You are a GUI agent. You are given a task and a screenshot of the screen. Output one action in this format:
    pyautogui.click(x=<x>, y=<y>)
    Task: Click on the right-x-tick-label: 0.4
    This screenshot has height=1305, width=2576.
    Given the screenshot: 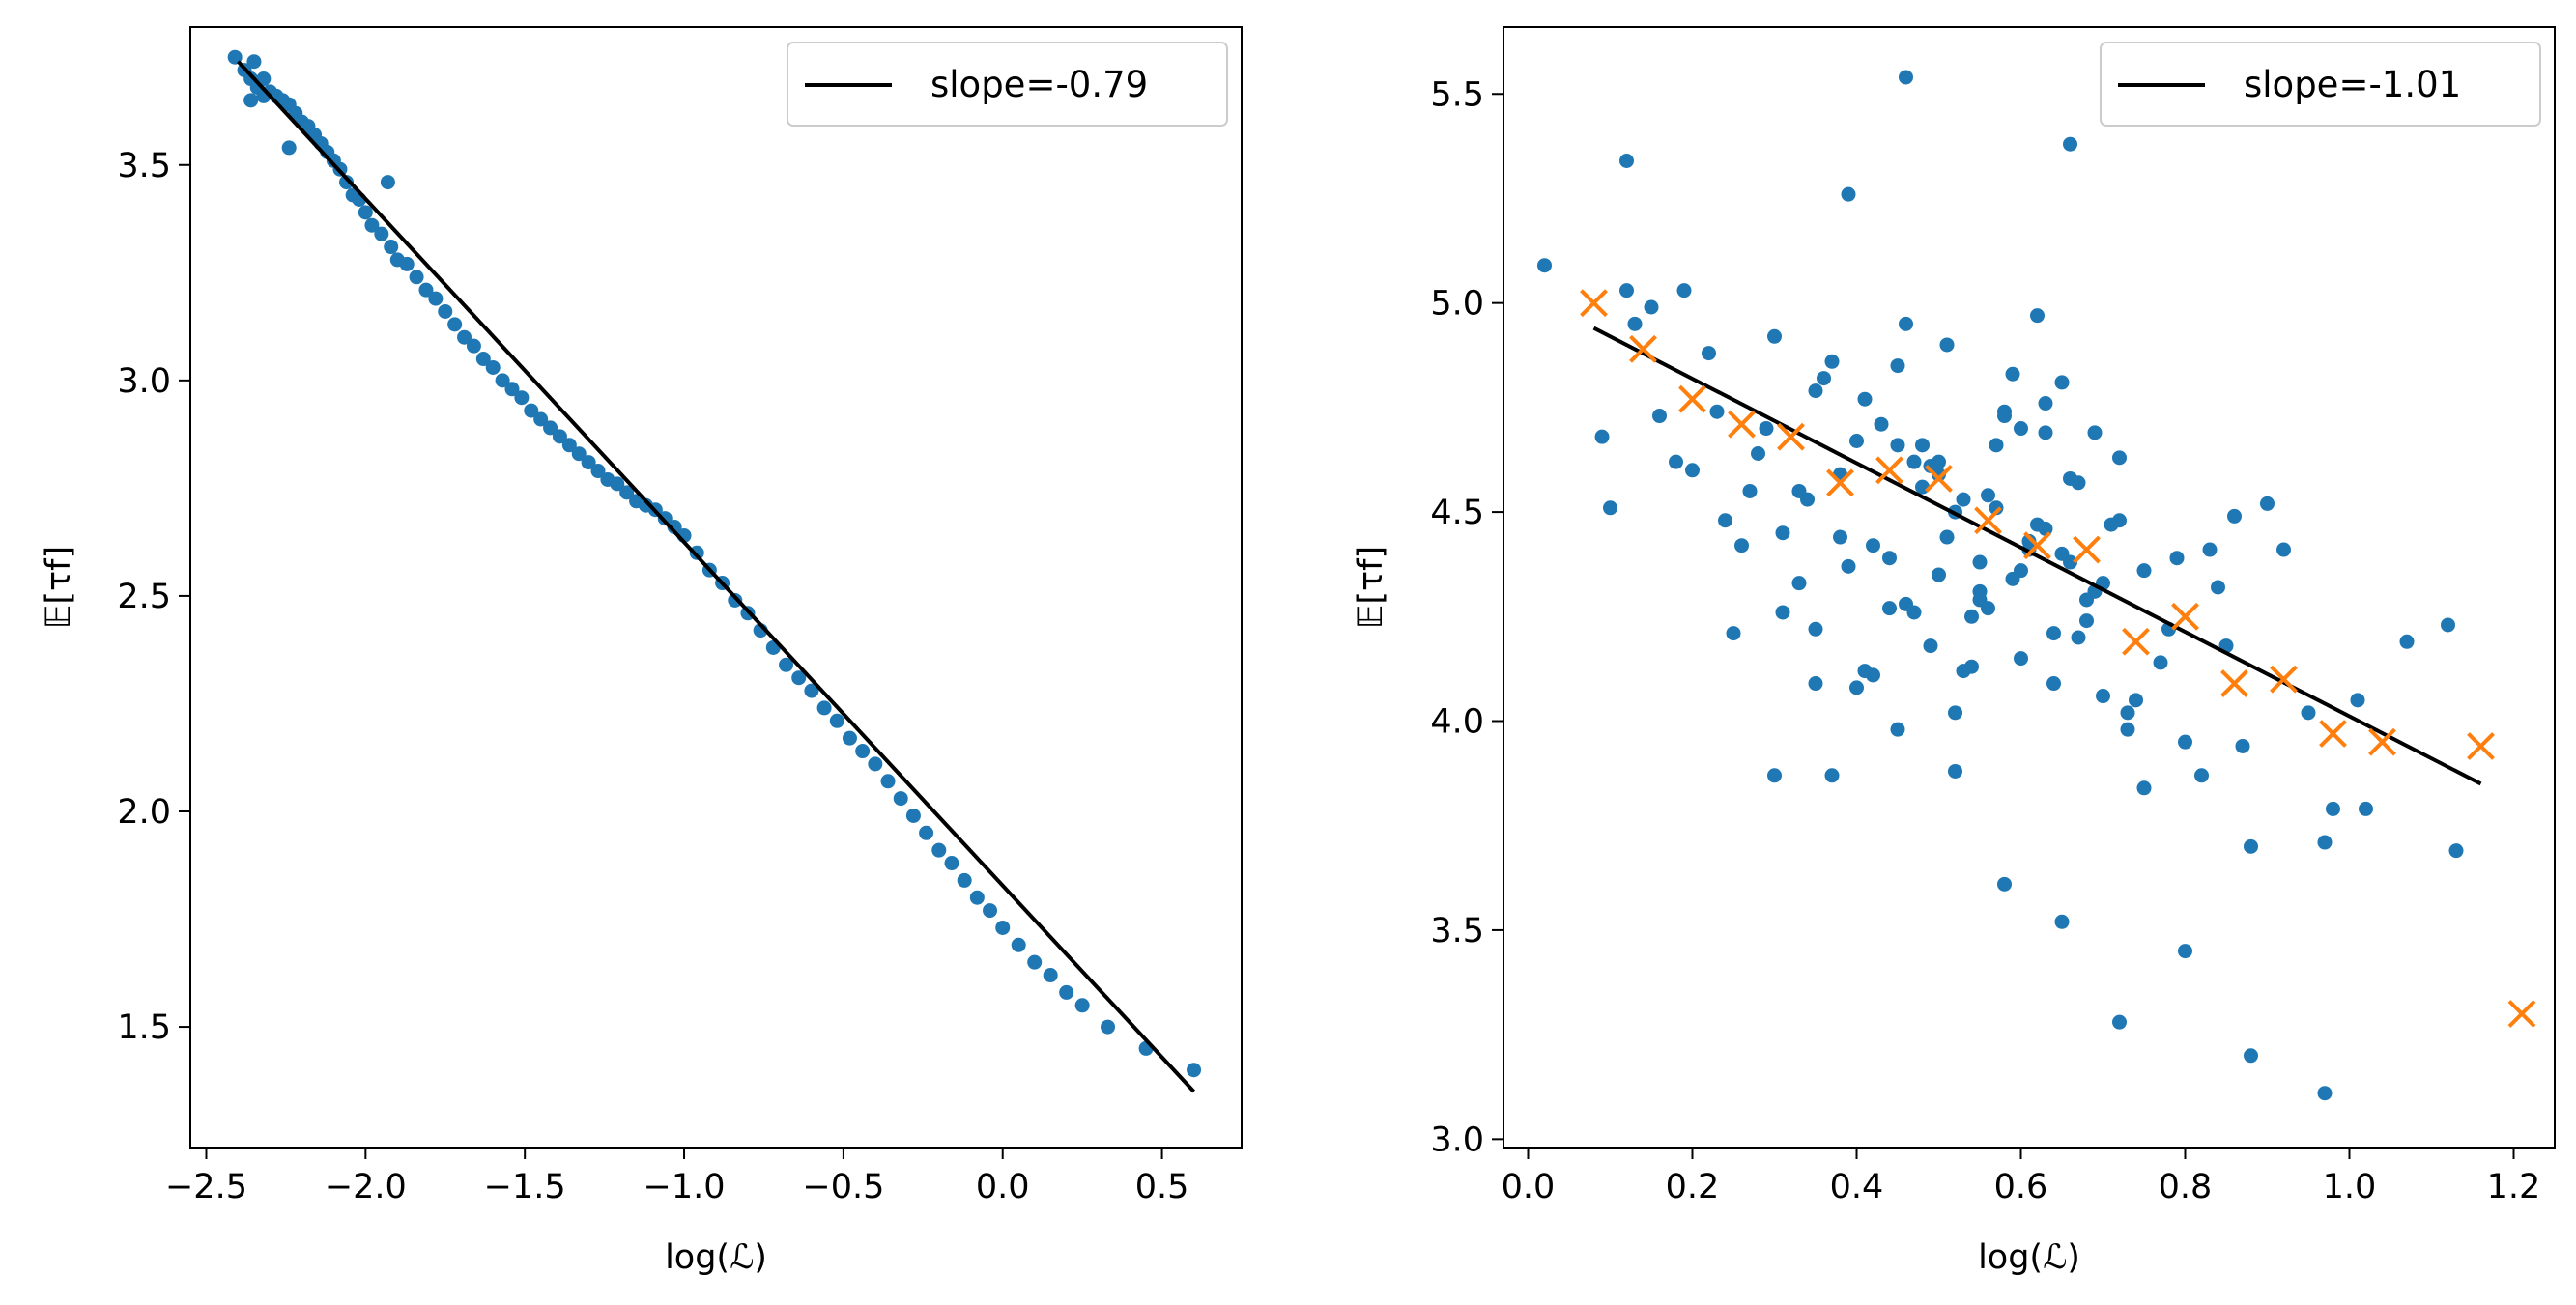 What is the action you would take?
    pyautogui.click(x=1857, y=1187)
    